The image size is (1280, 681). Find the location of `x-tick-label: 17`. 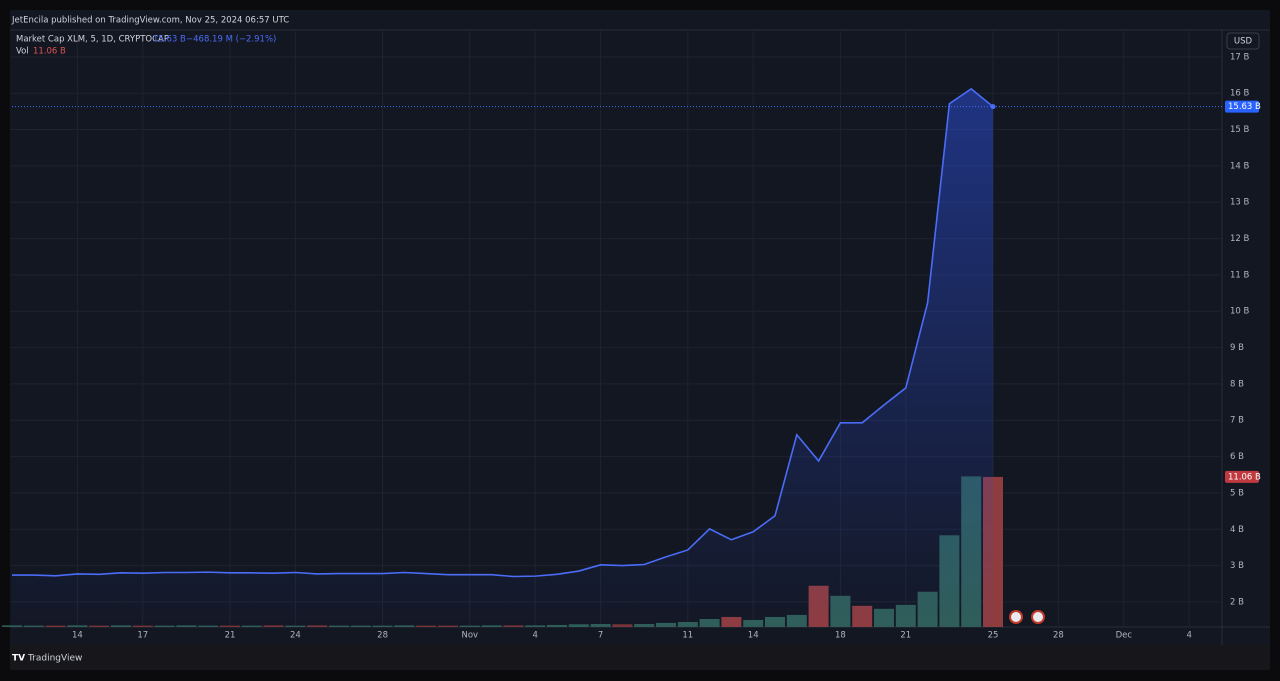

x-tick-label: 17 is located at coordinates (142, 636).